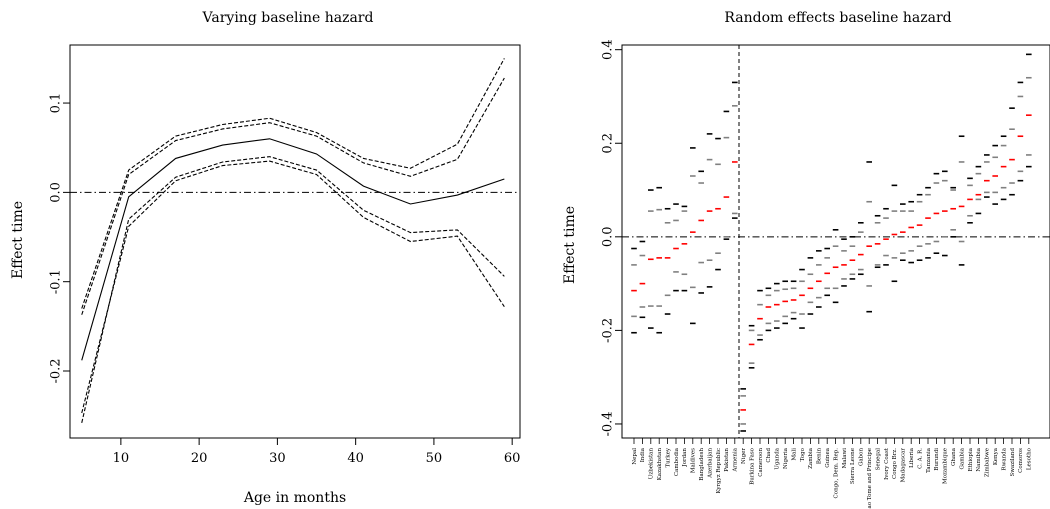 The image size is (1050, 509). What do you see at coordinates (317, 452) in the screenshot?
I see `left-x-axis: 10 20 30 40 50 60` at bounding box center [317, 452].